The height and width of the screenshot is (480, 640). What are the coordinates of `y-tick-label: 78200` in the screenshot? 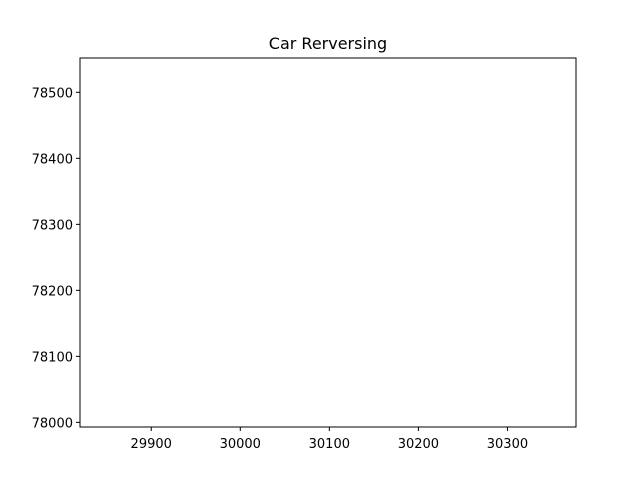 It's located at (52, 291).